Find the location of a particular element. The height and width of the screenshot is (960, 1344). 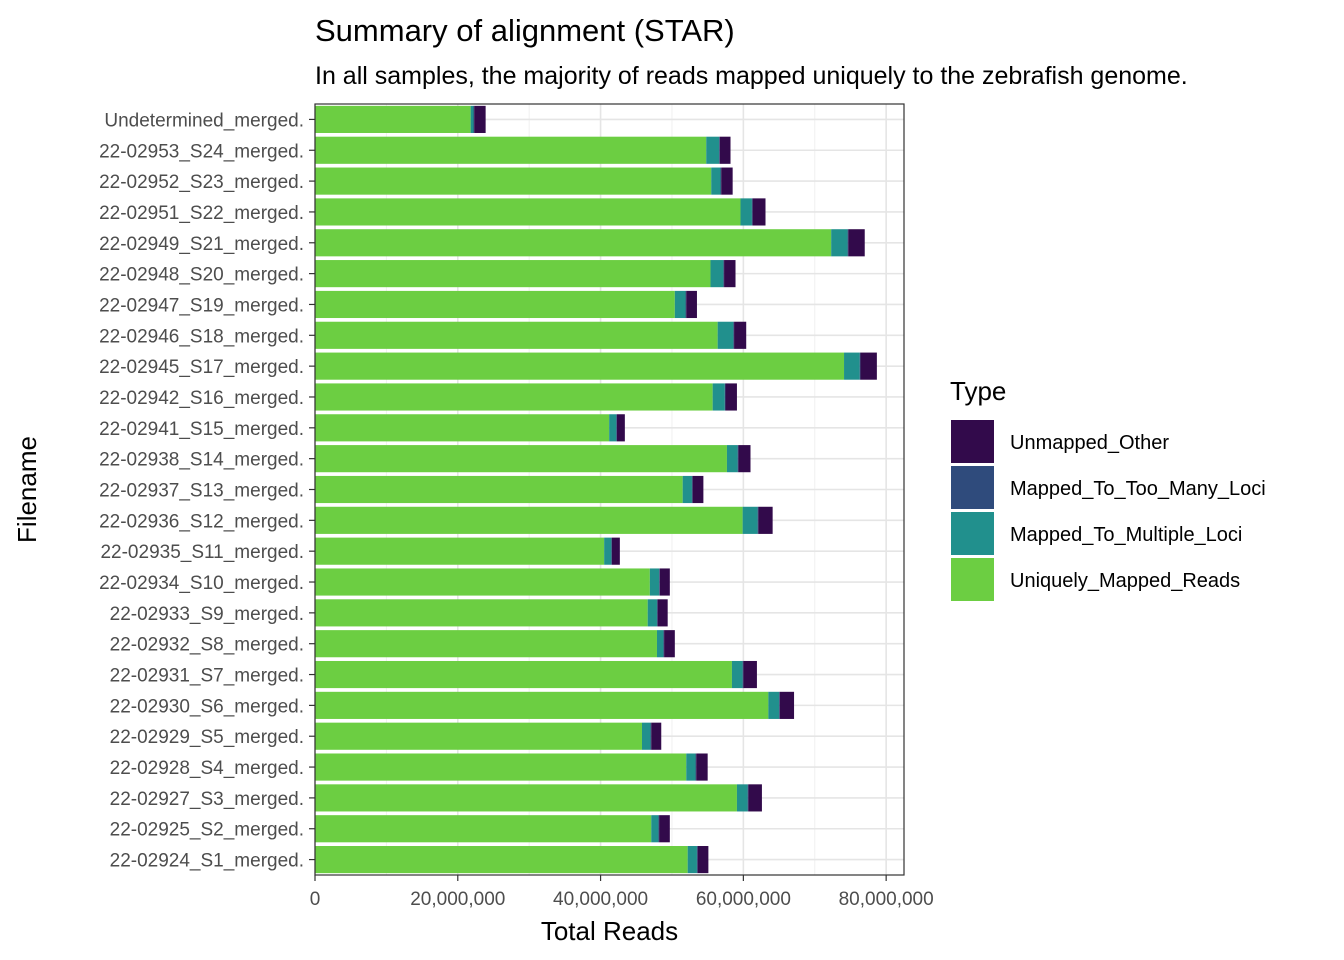

y-tick-label: 22-02930_S6_merged. is located at coordinates (207, 706).